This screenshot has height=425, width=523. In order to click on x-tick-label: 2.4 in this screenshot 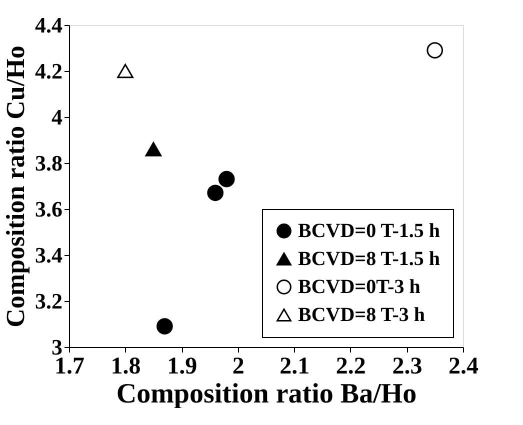, I will do `click(463, 367)`.